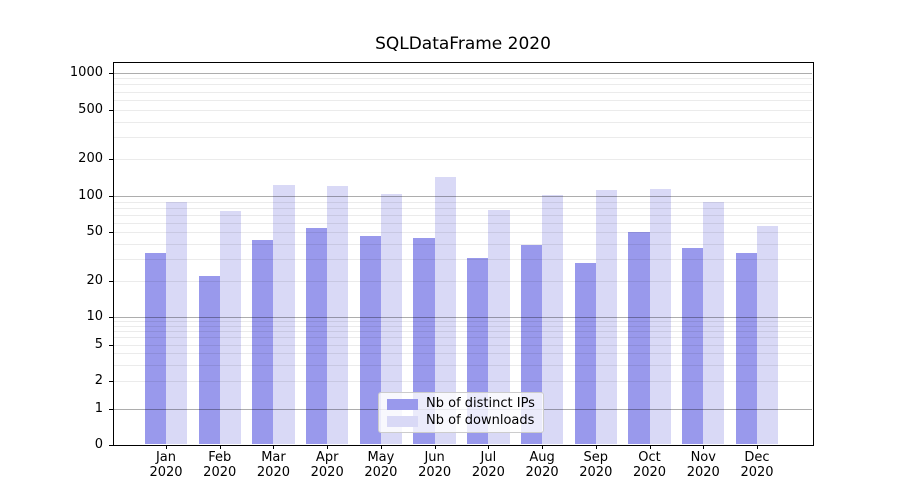  What do you see at coordinates (94, 316) in the screenshot?
I see `y-tick-label: 10` at bounding box center [94, 316].